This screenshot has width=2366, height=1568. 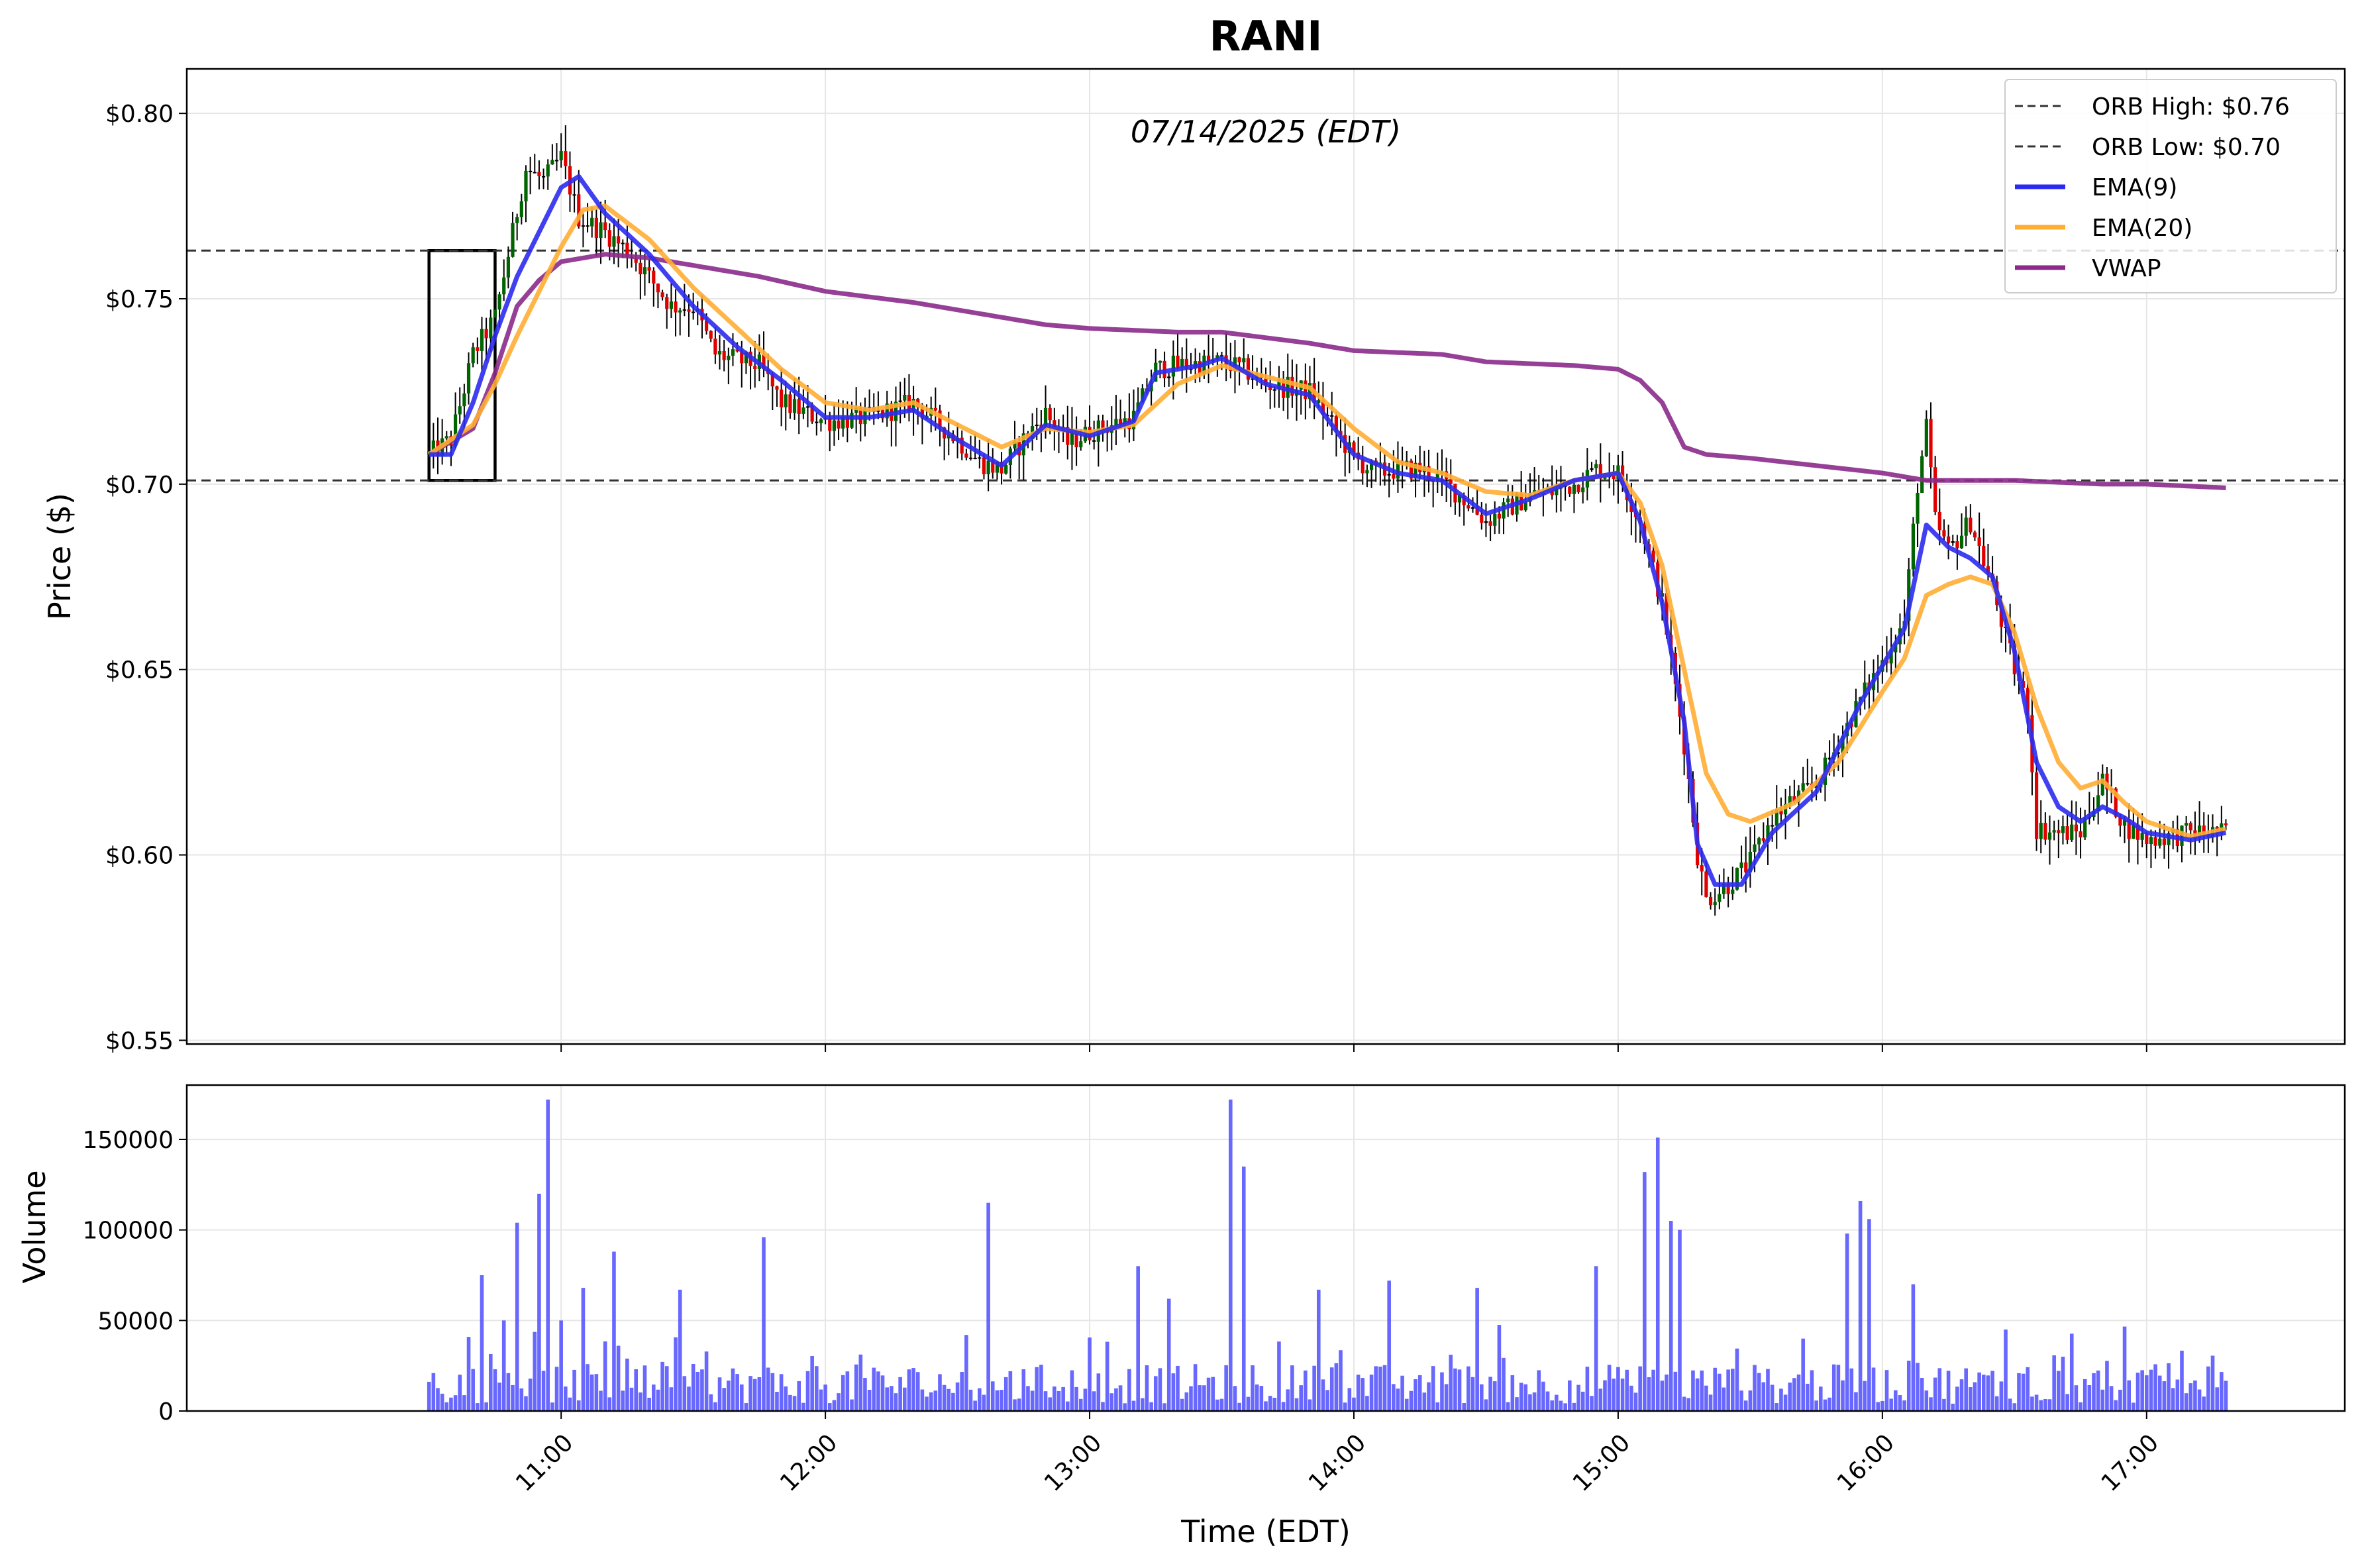 I want to click on x-tick-label: 17:00, so click(x=2130, y=1462).